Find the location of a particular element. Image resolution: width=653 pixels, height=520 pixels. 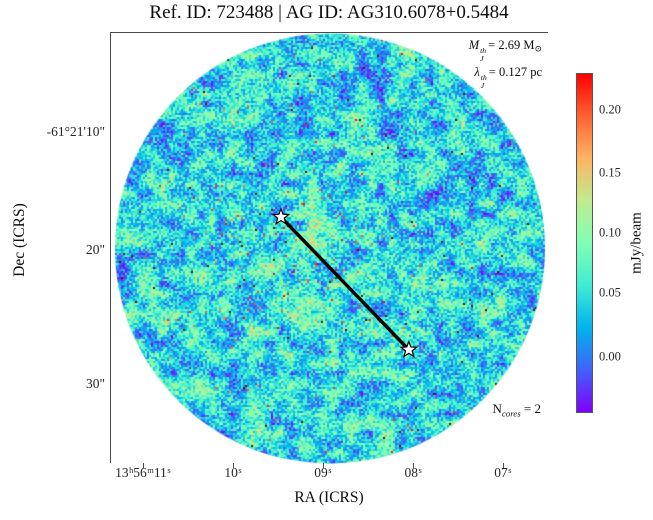

x-tick-label: 08s is located at coordinates (413, 472).